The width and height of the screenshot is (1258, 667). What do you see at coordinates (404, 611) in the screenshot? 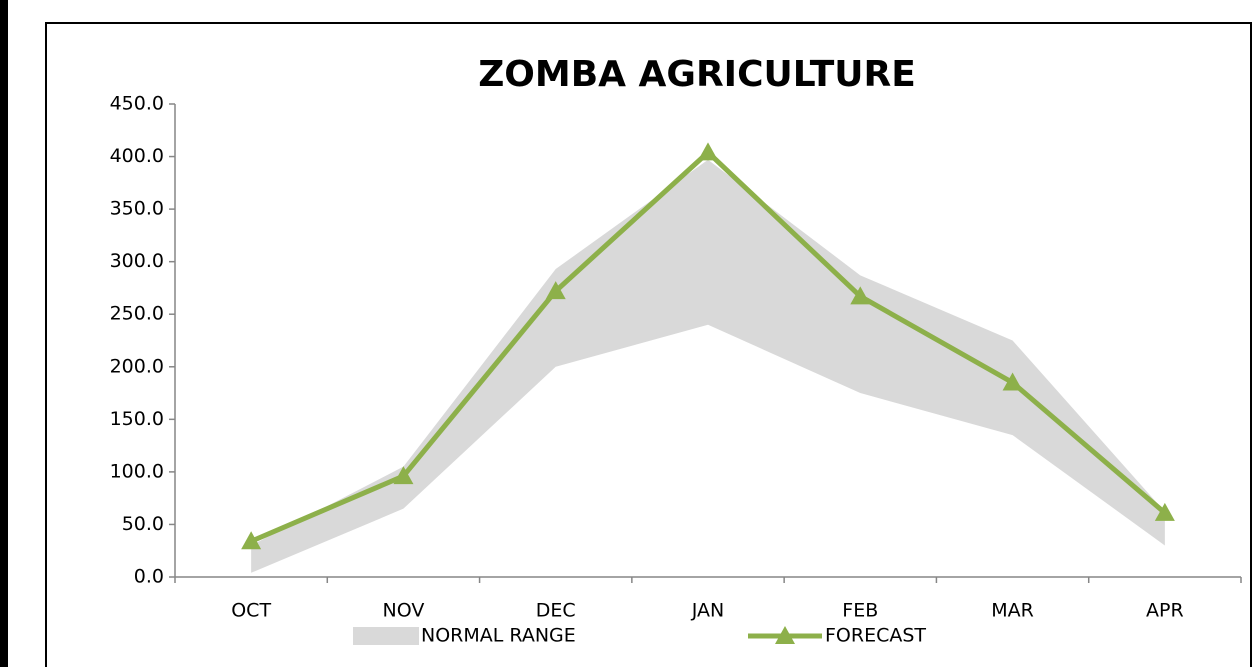
I see `x-tick-label: NOV` at bounding box center [404, 611].